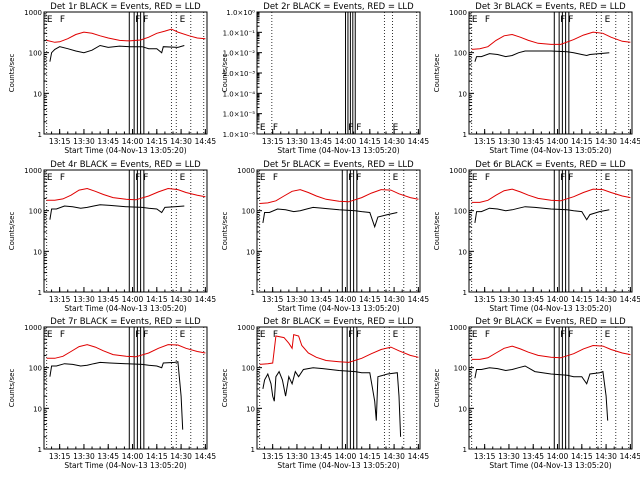 The image size is (640, 480). What do you see at coordinates (239, 94) in the screenshot?
I see `y-tick-label: 1.0×10⁻⁴` at bounding box center [239, 94].